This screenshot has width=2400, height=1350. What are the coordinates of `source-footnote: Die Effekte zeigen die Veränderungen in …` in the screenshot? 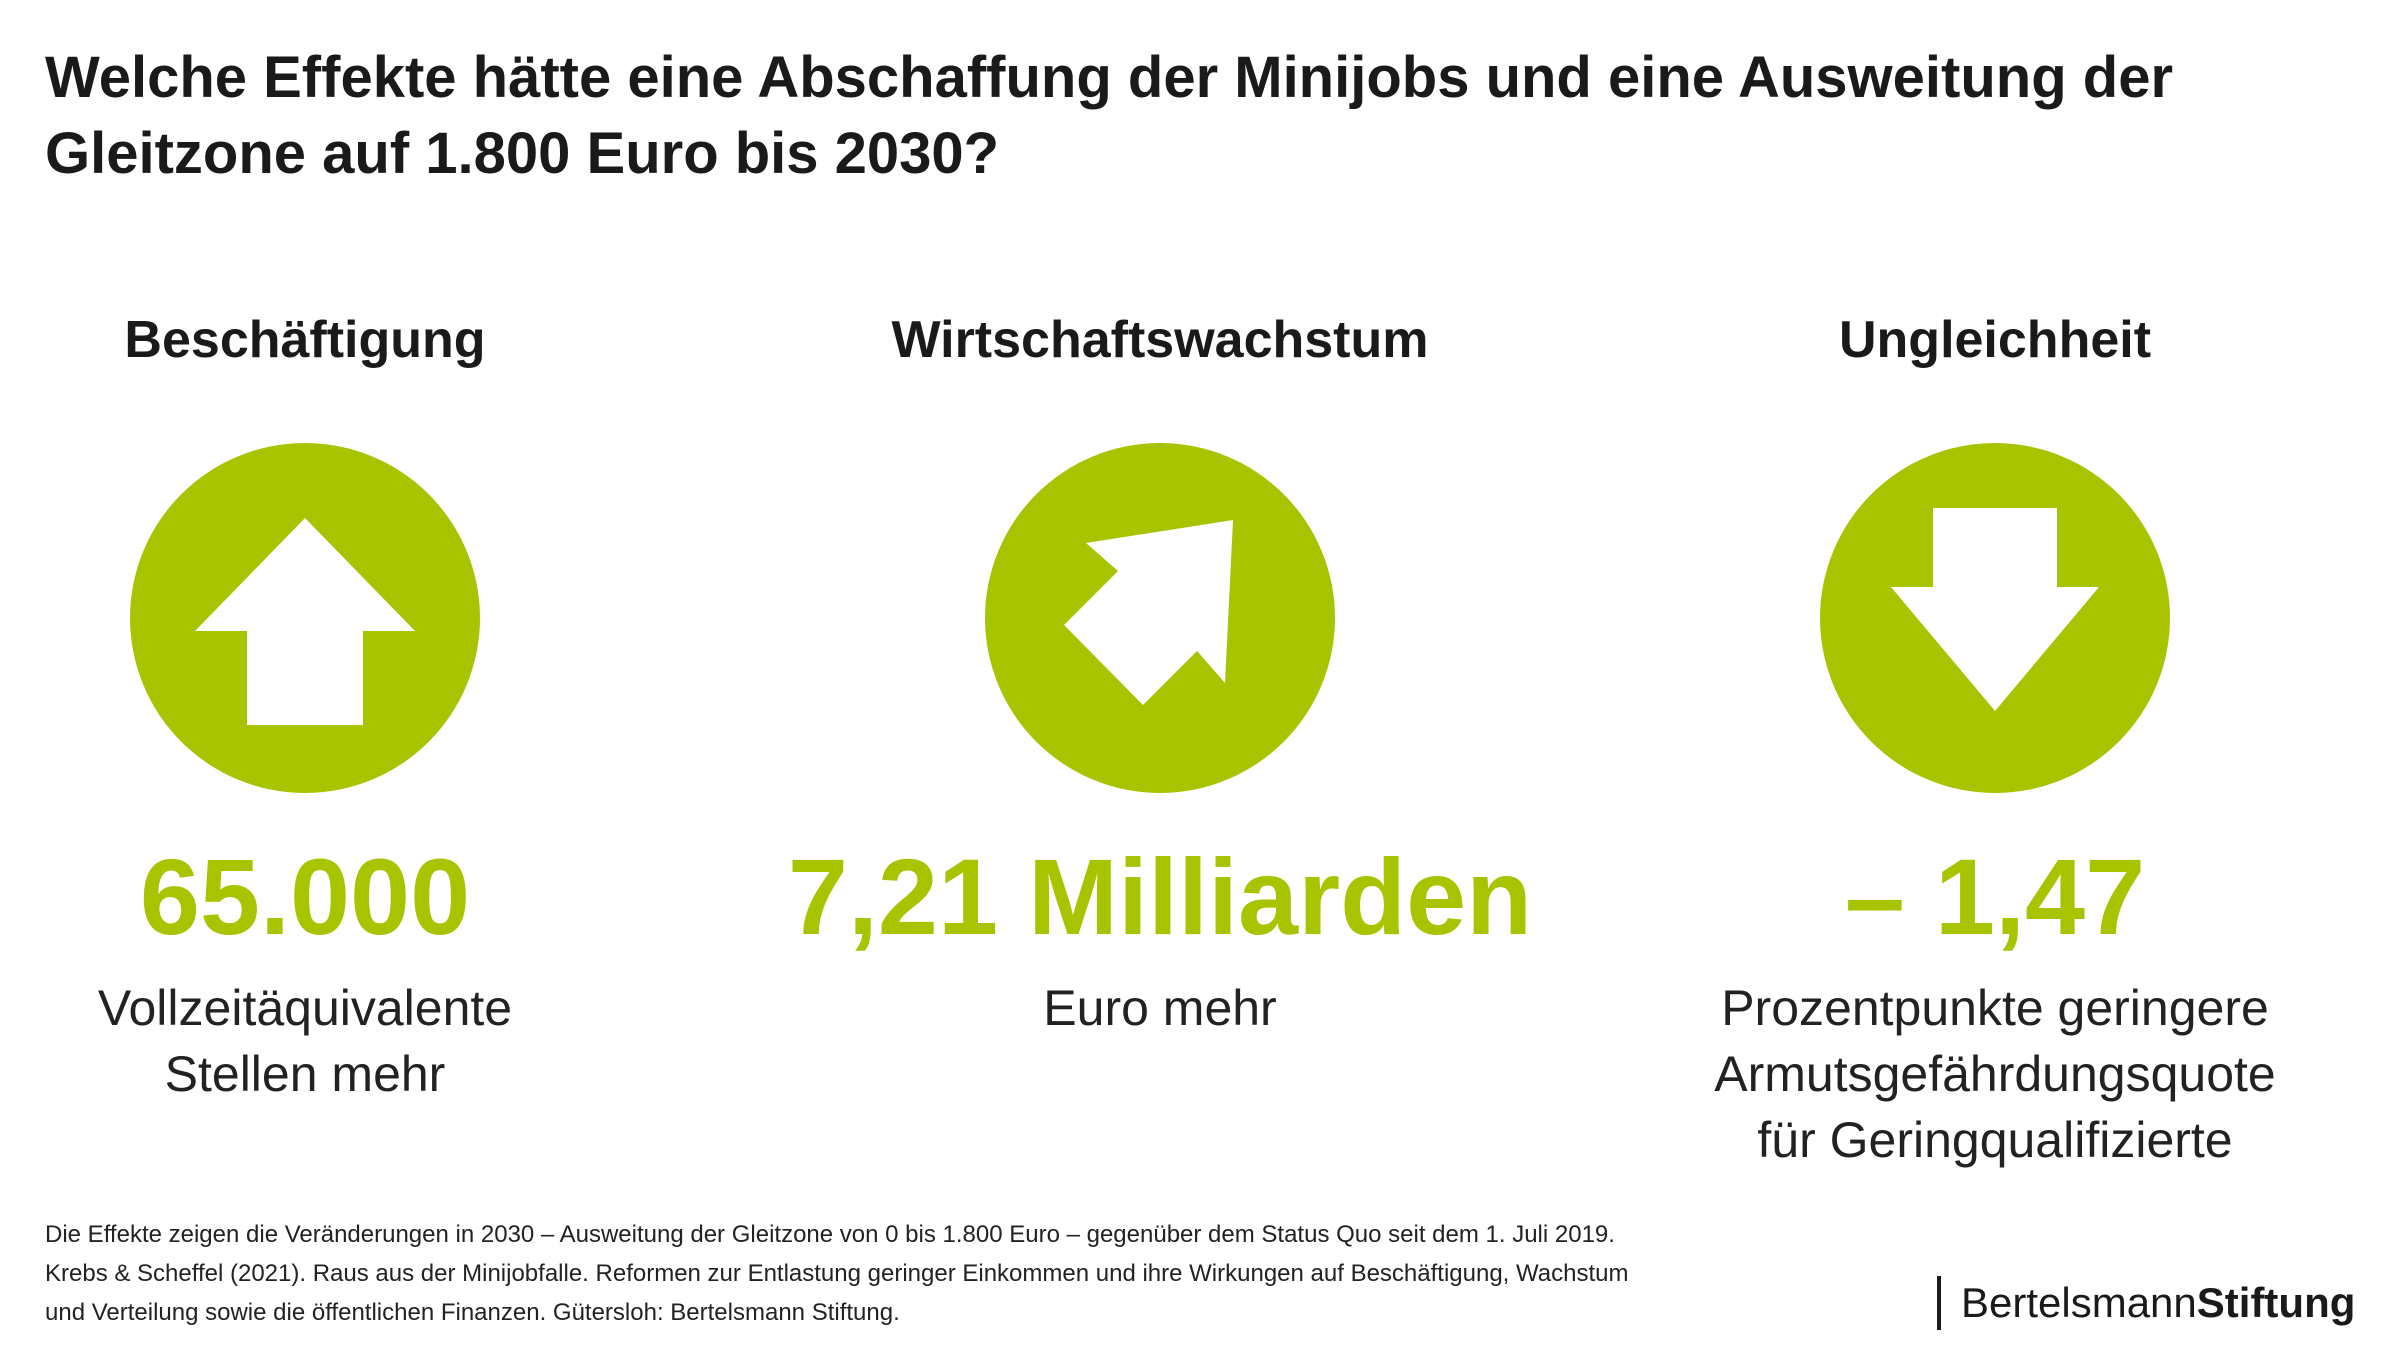 It's located at (895, 1273).